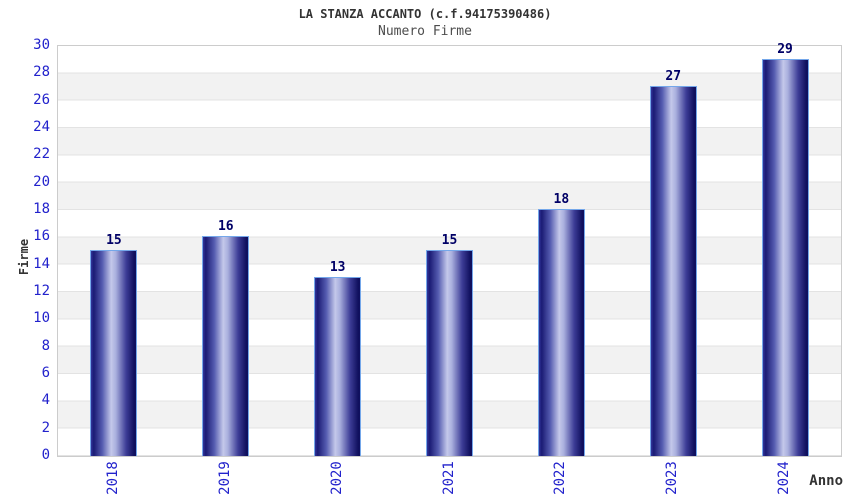 This screenshot has height=500, width=850. I want to click on y-tick-label: 16, so click(41, 236).